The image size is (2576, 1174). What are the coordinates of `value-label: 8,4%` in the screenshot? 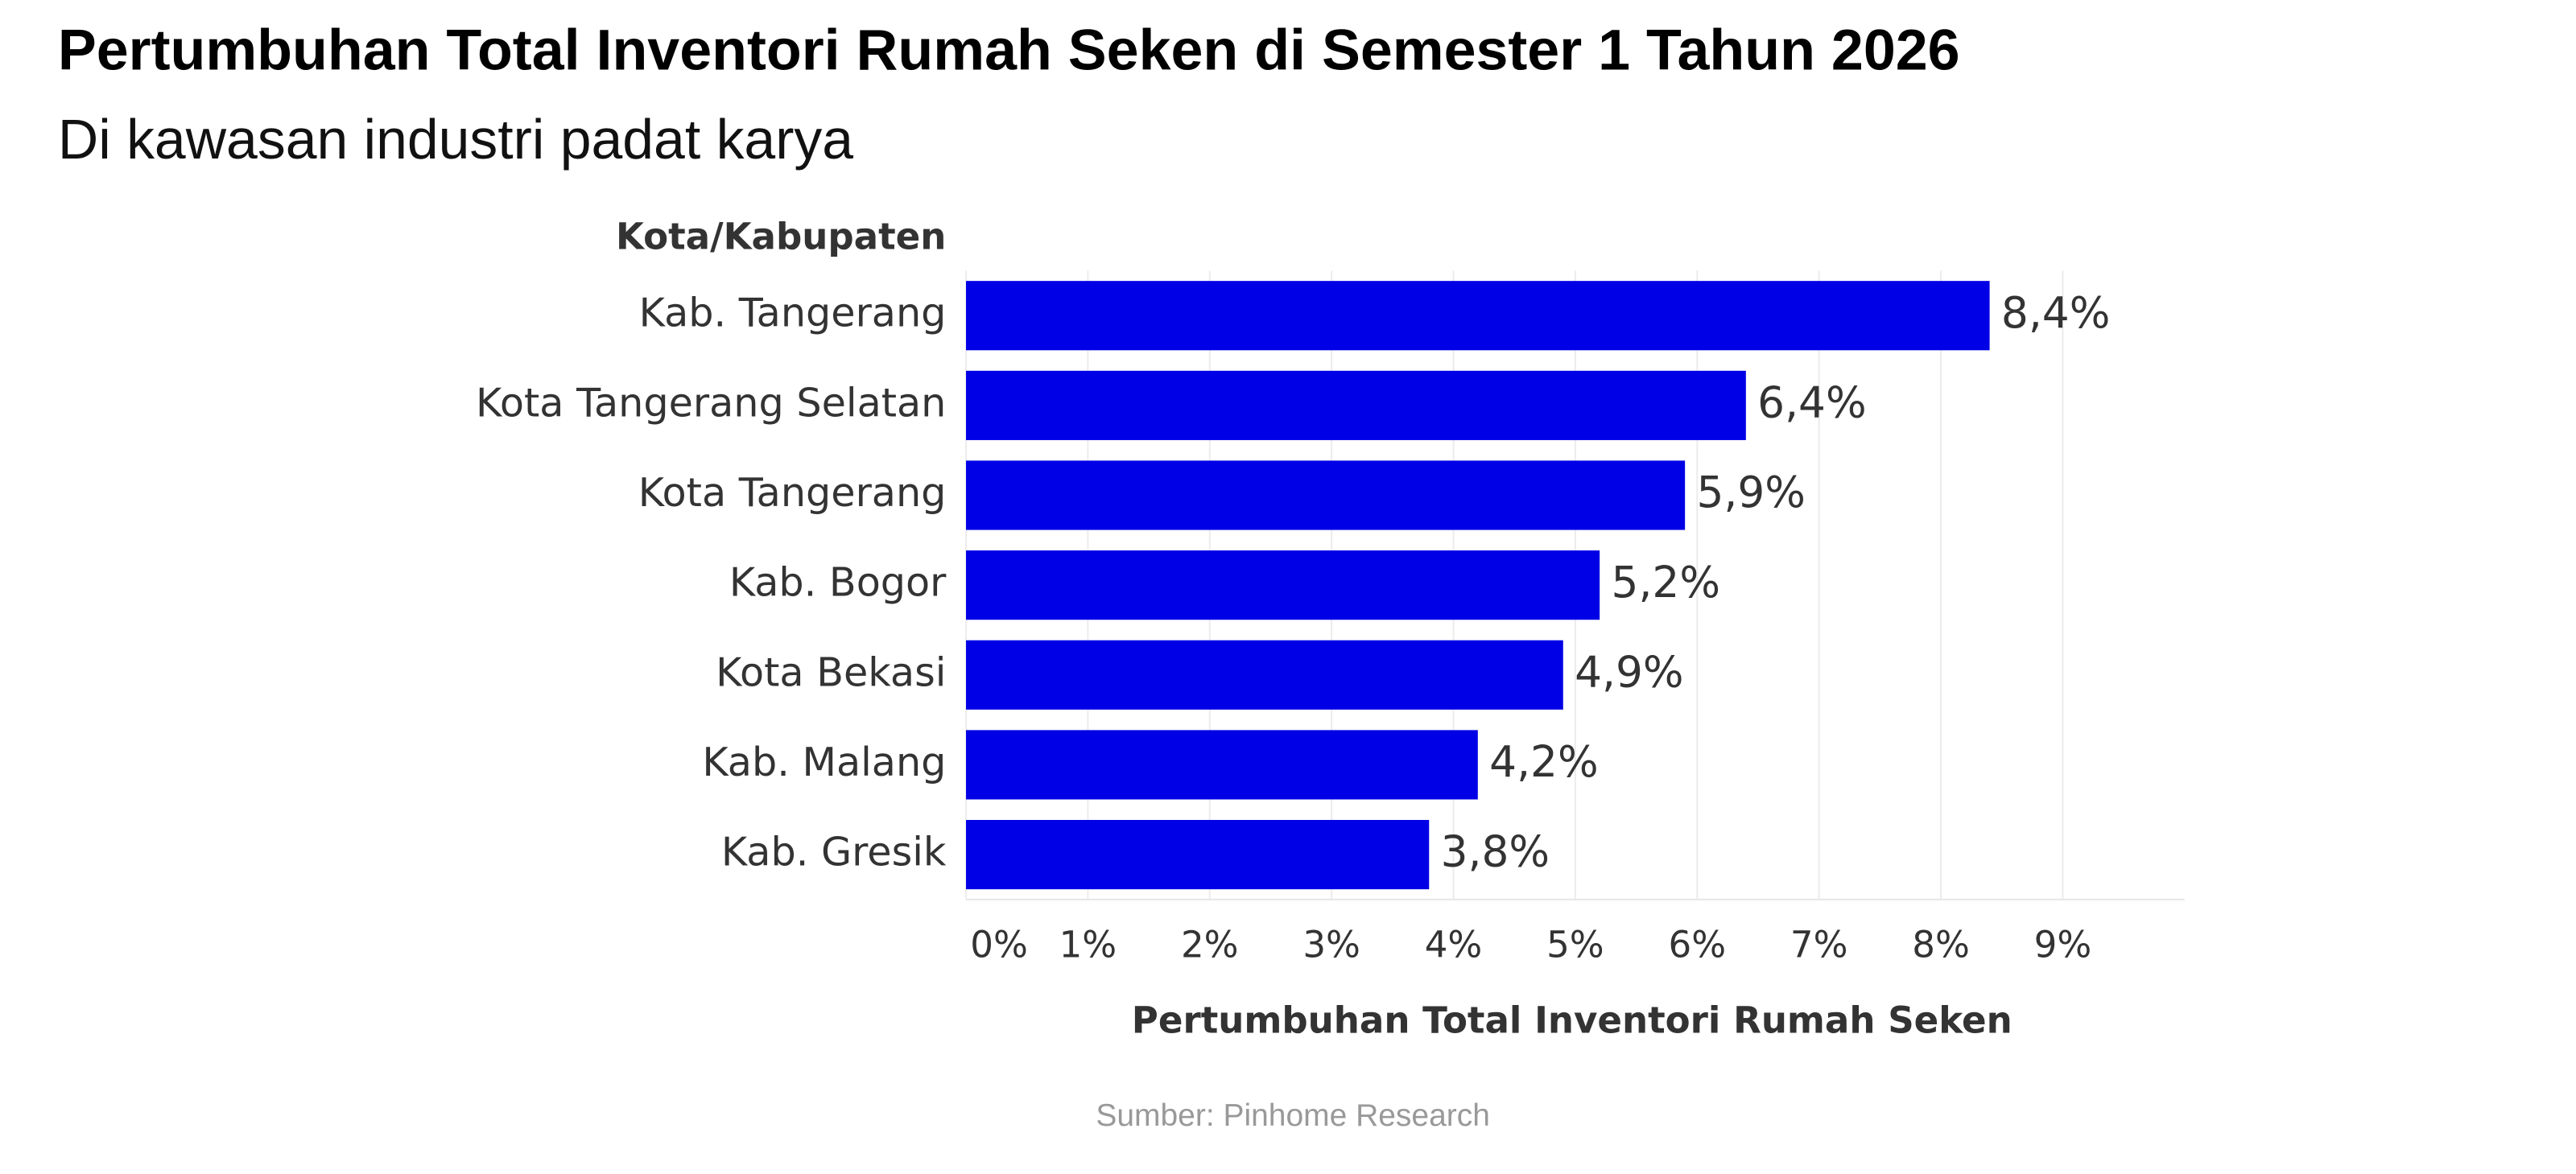 It's located at (2055, 312).